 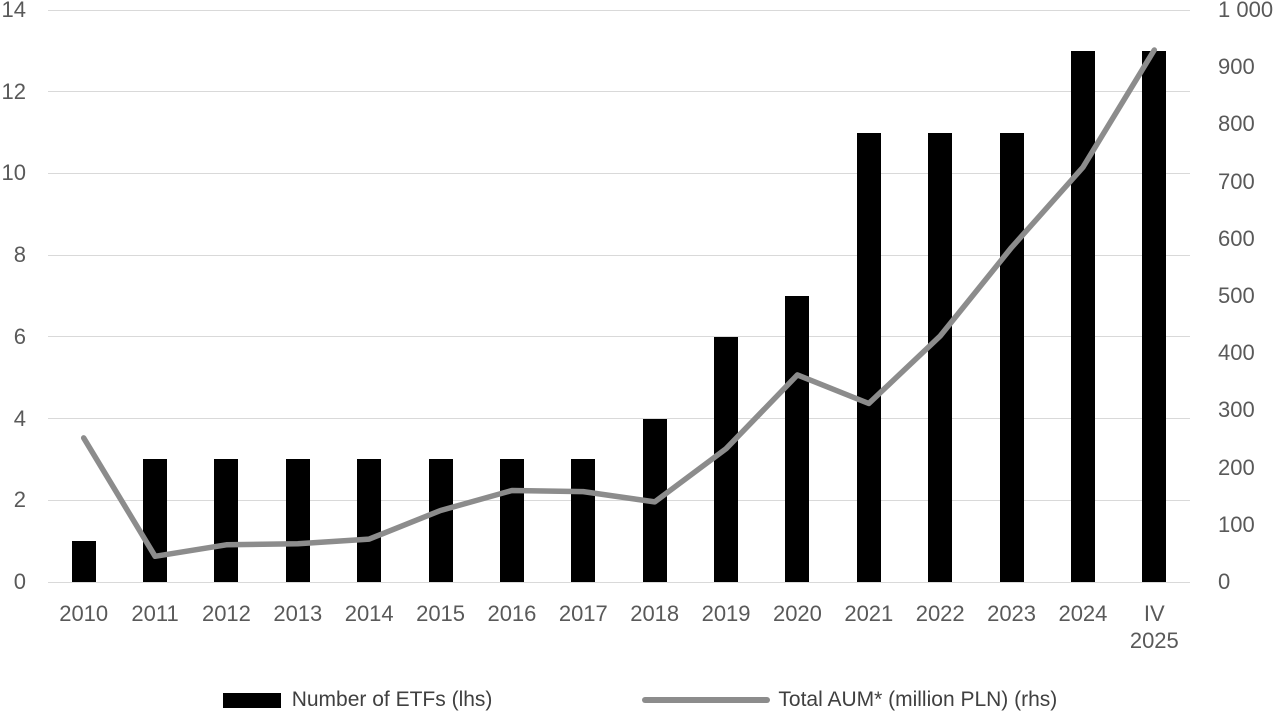 What do you see at coordinates (297, 520) in the screenshot?
I see `bar-2013` at bounding box center [297, 520].